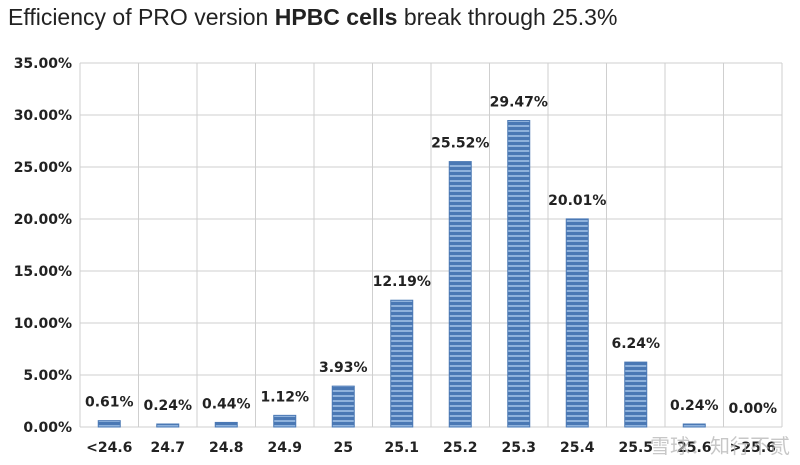  I want to click on data-label: 12.19%, so click(402, 282).